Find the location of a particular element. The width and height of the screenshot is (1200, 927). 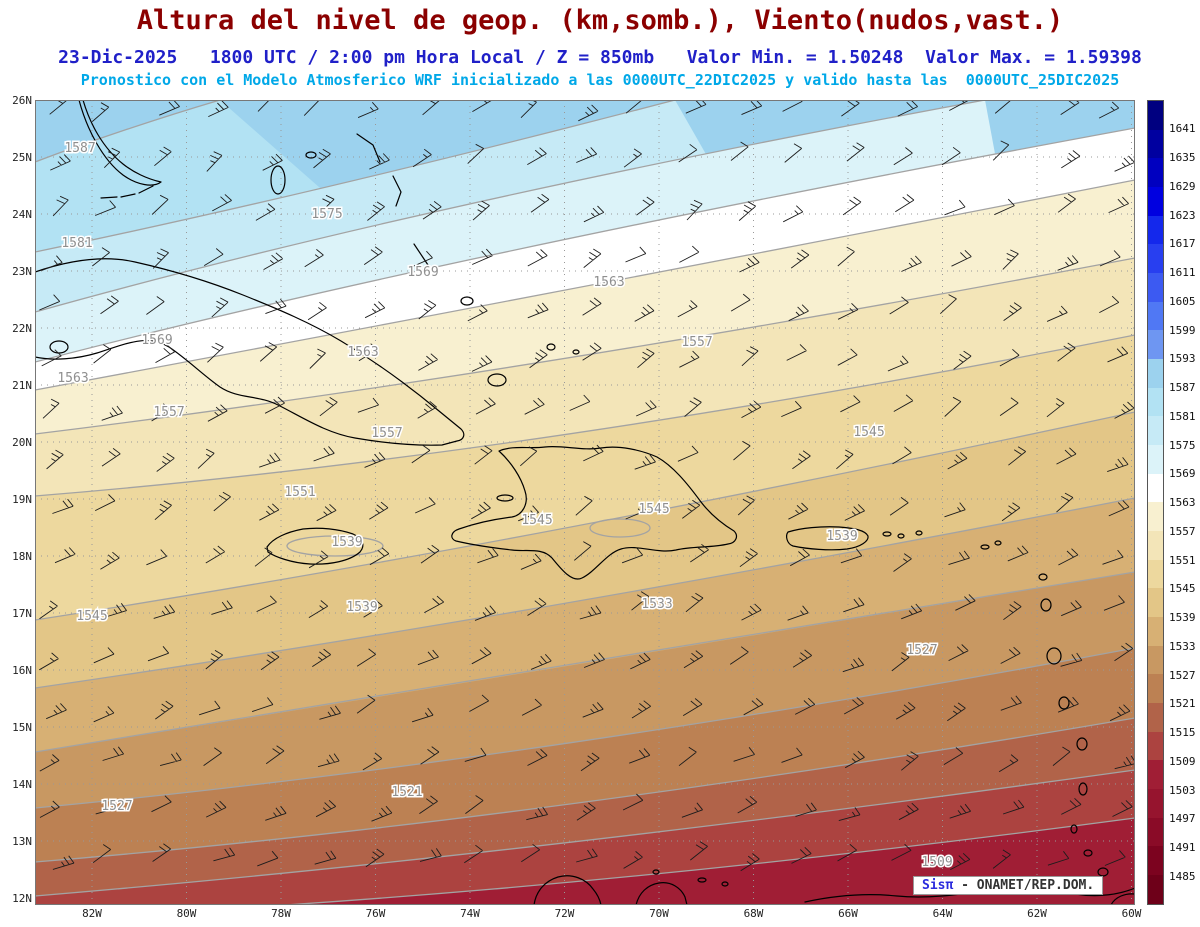

colorbar-tick-label: 1503 is located at coordinates (1182, 790).